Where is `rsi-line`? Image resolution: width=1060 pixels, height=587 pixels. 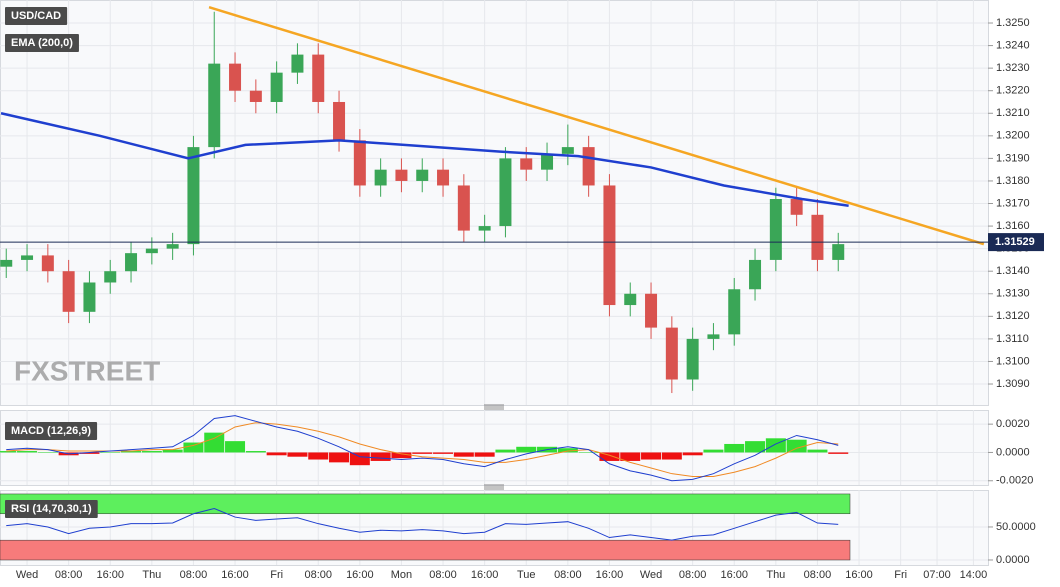
rsi-line is located at coordinates (422, 524).